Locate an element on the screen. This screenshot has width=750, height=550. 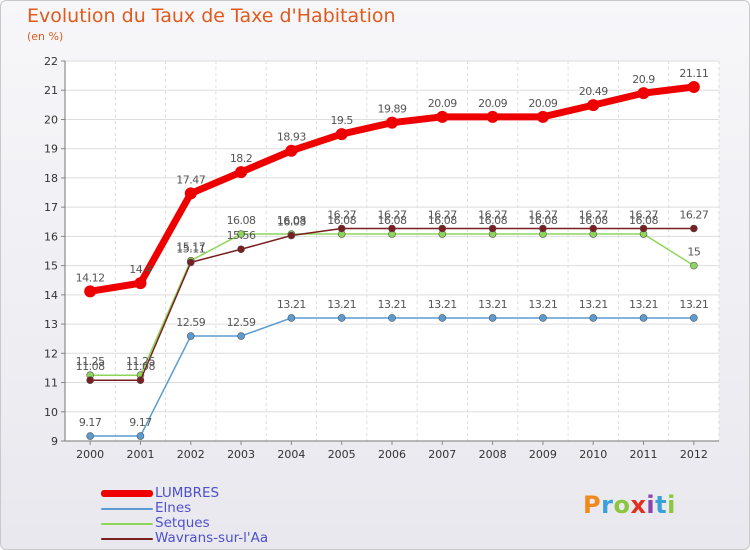
x-tick-label: 2006 is located at coordinates (392, 454).